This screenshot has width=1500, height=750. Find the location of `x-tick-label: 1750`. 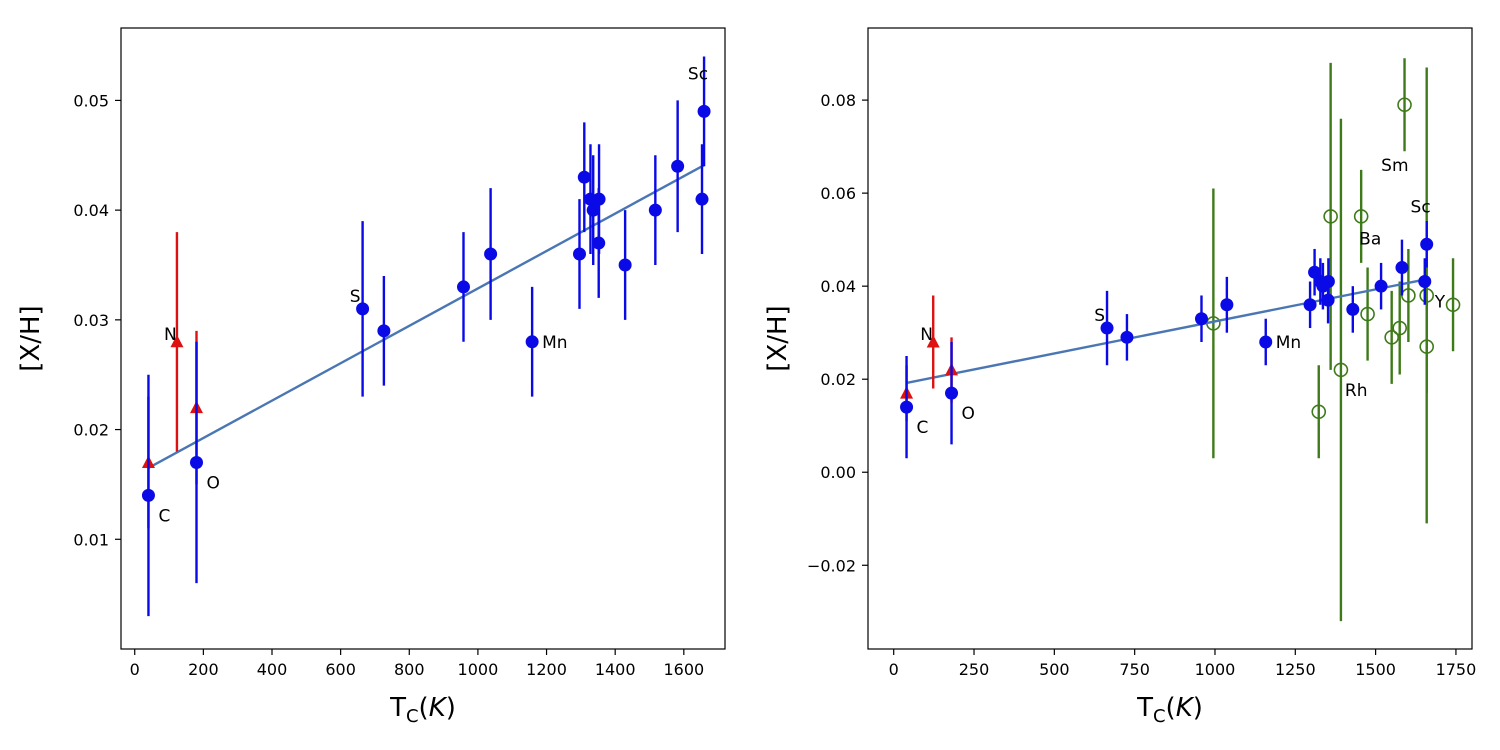

x-tick-label: 1750 is located at coordinates (1456, 669).